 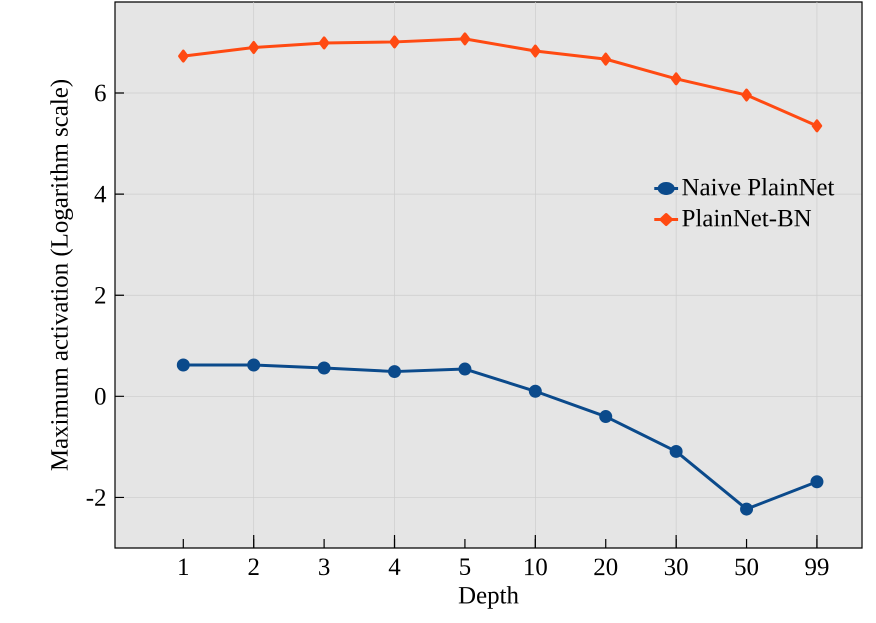 What do you see at coordinates (183, 566) in the screenshot?
I see `x-tick-label: 1` at bounding box center [183, 566].